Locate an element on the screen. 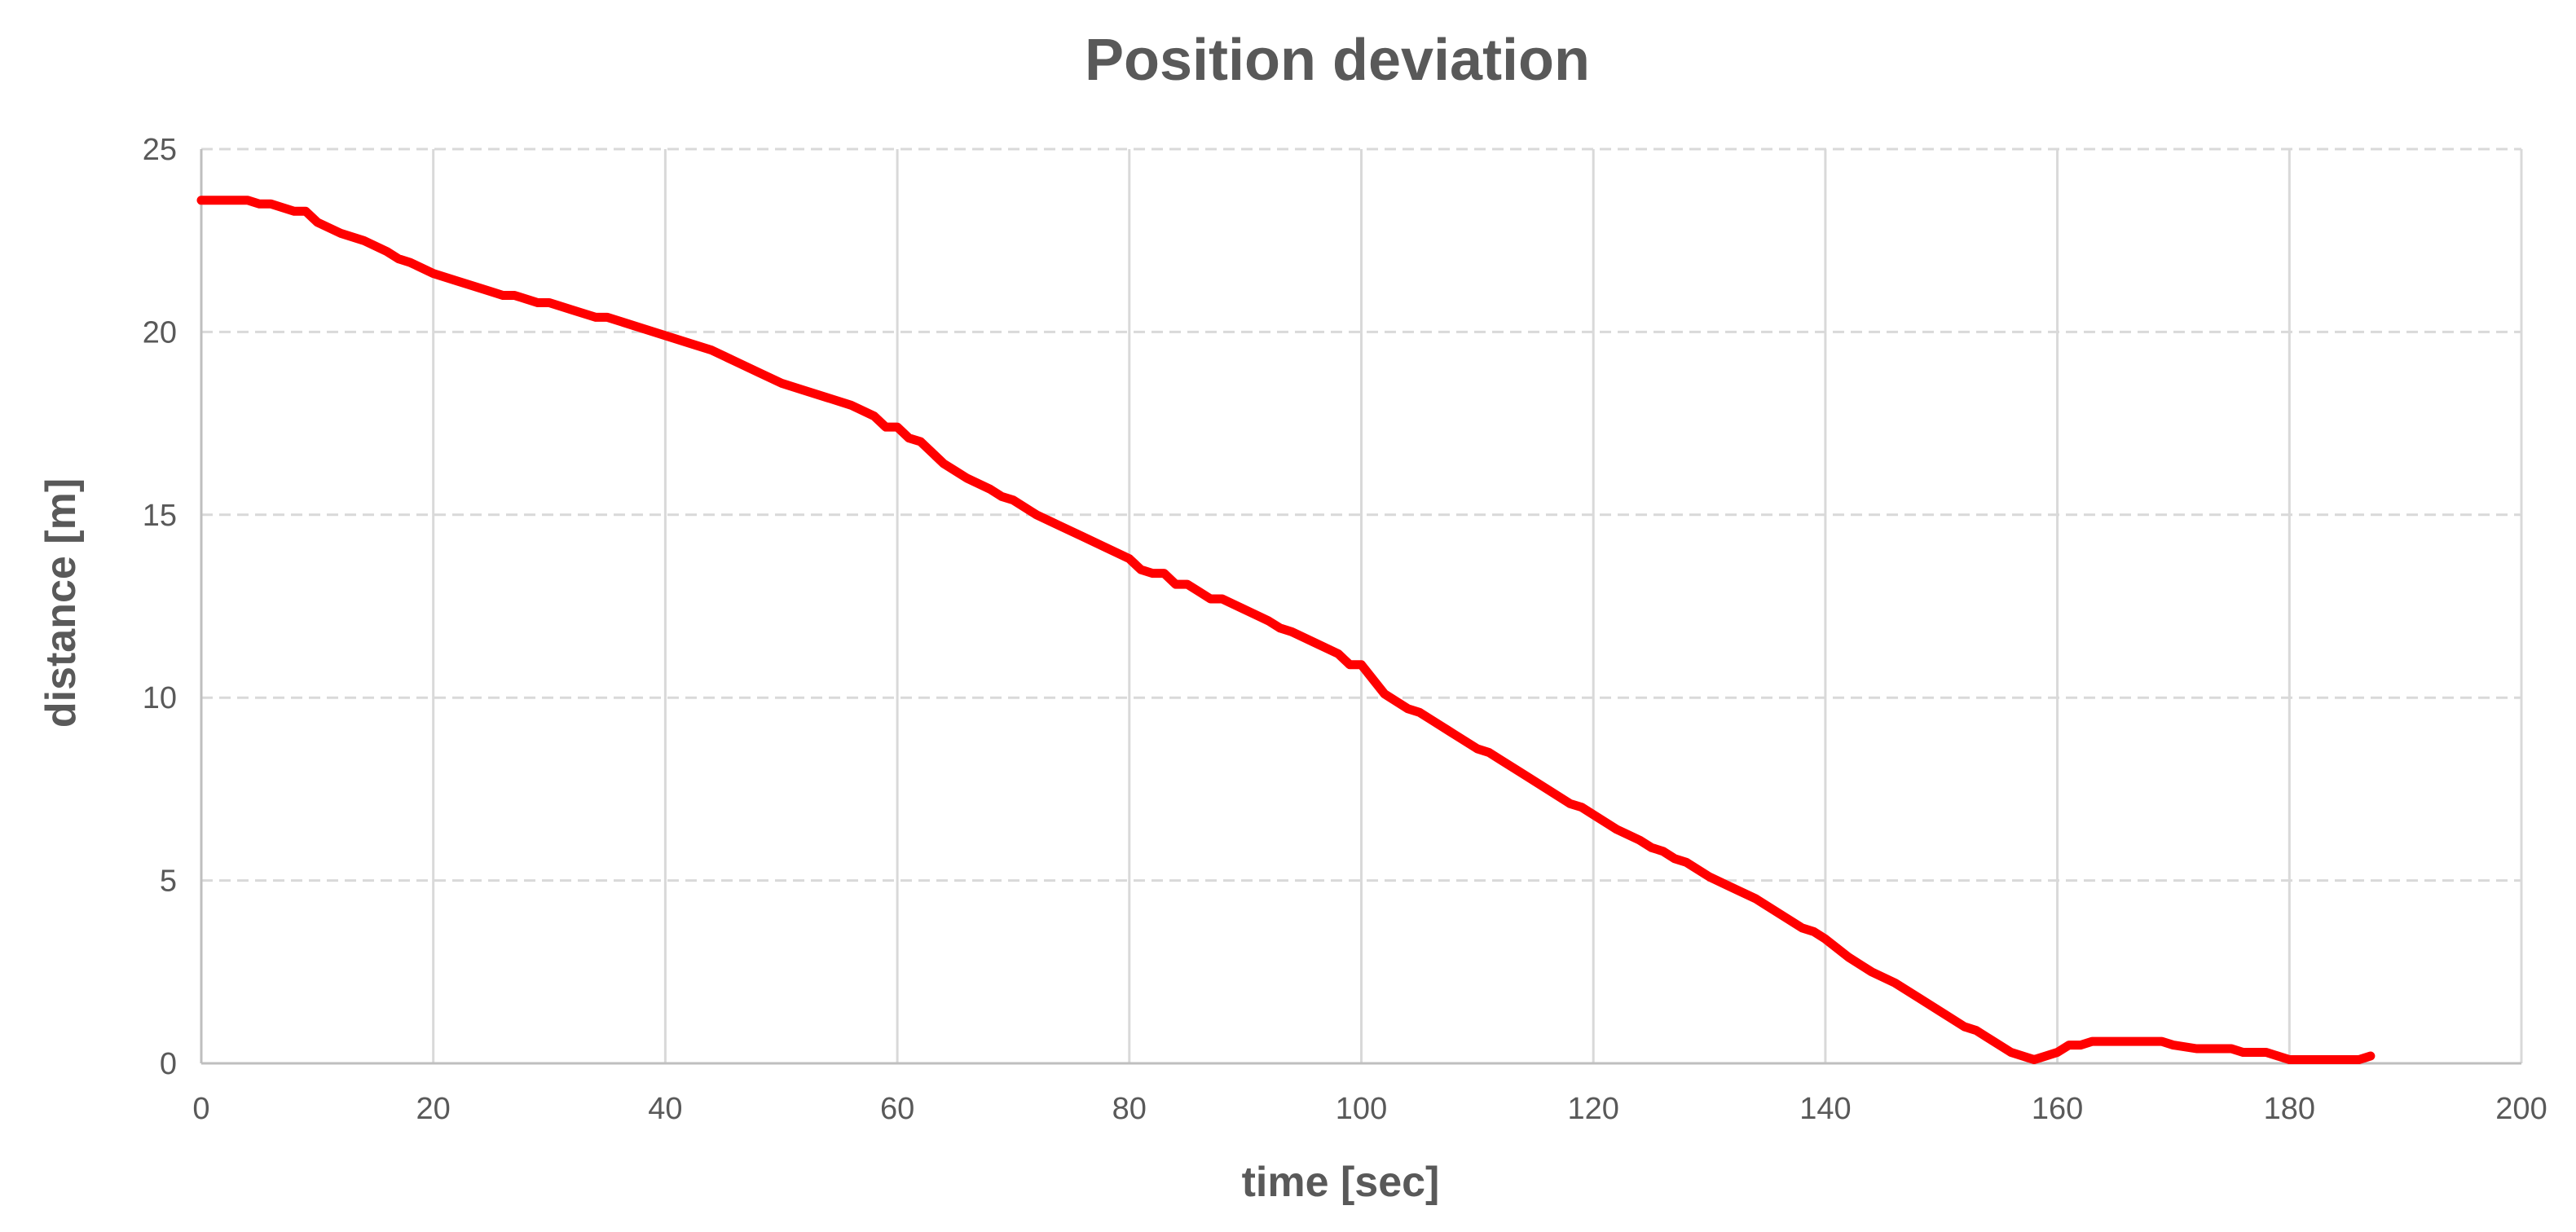  x-tick-label: 20 is located at coordinates (433, 1109).